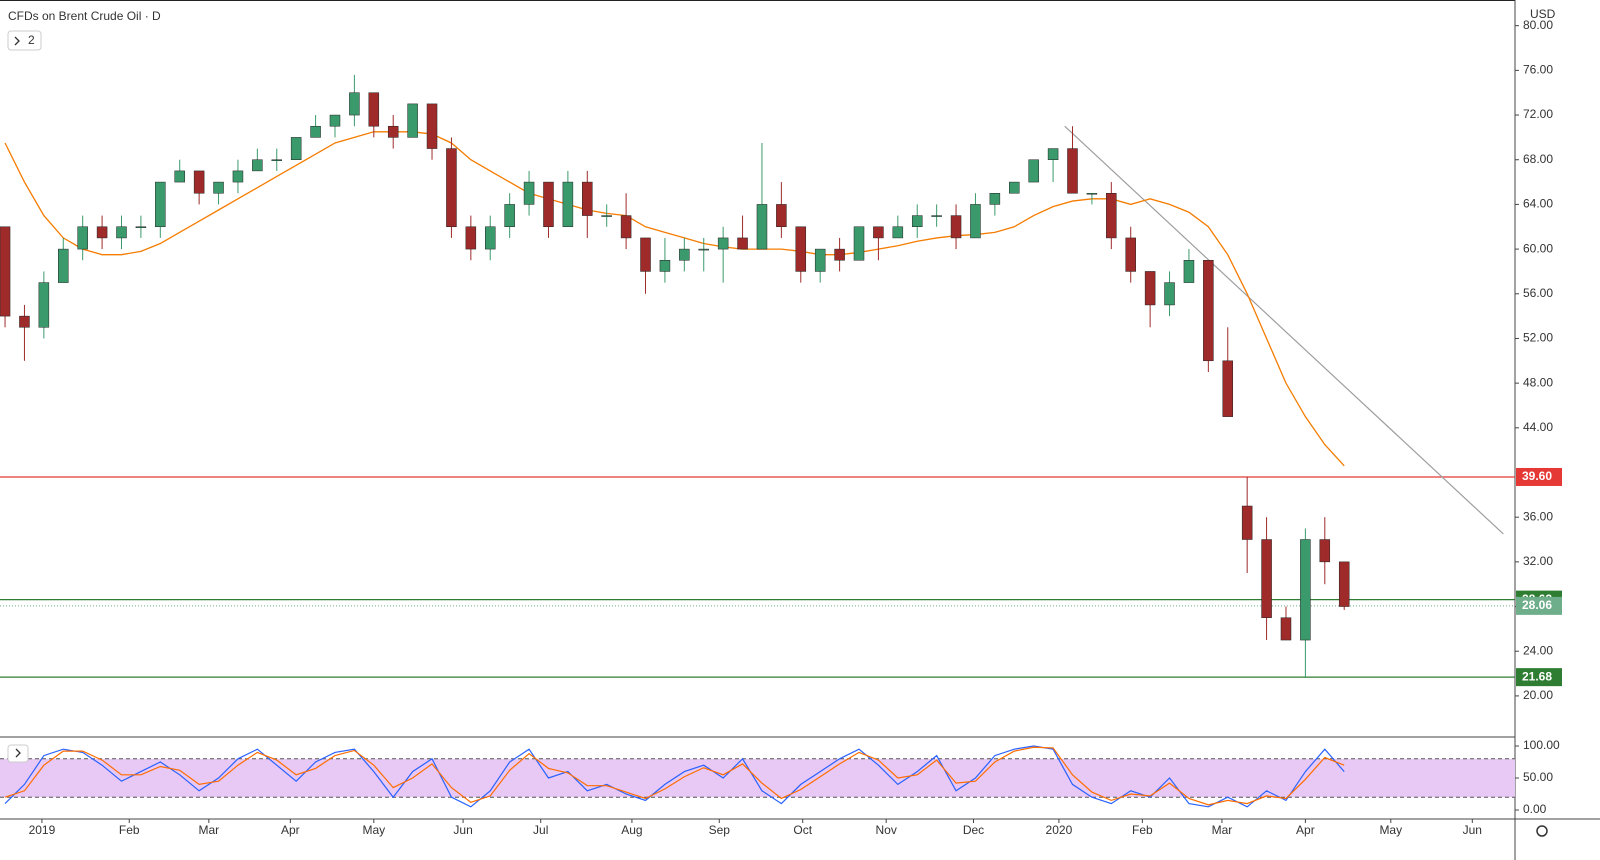 The height and width of the screenshot is (860, 1600). I want to click on y-tick-label: 56.00, so click(1538, 293).